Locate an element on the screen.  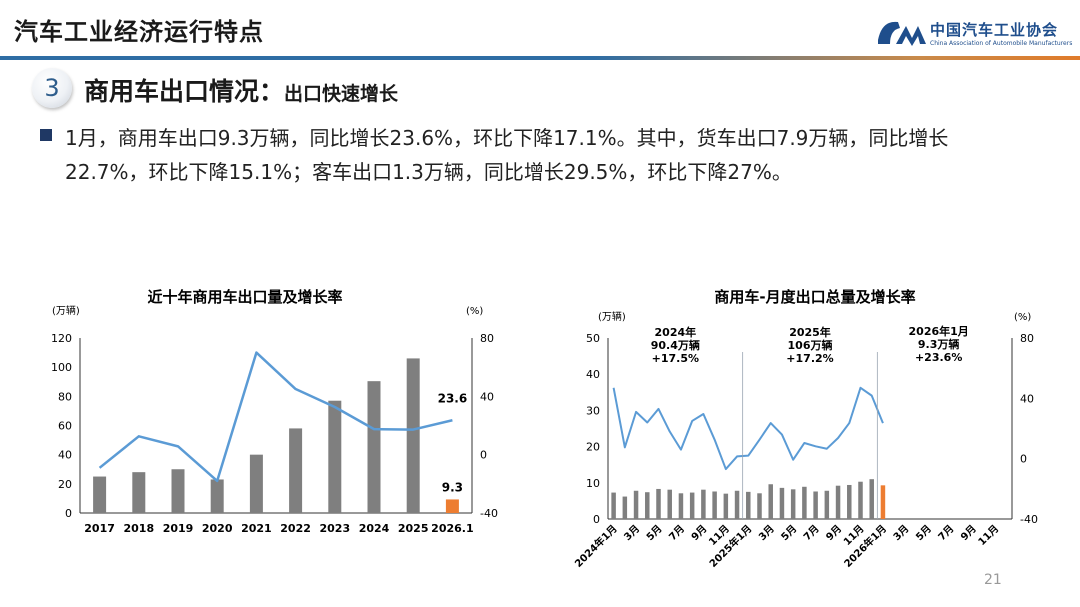
growth-line is located at coordinates (275, 417).